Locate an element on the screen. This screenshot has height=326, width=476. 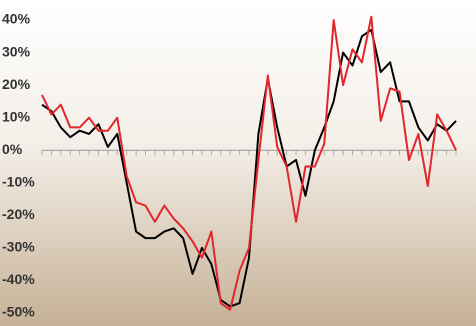
y-tick-label: -40% is located at coordinates (18, 279).